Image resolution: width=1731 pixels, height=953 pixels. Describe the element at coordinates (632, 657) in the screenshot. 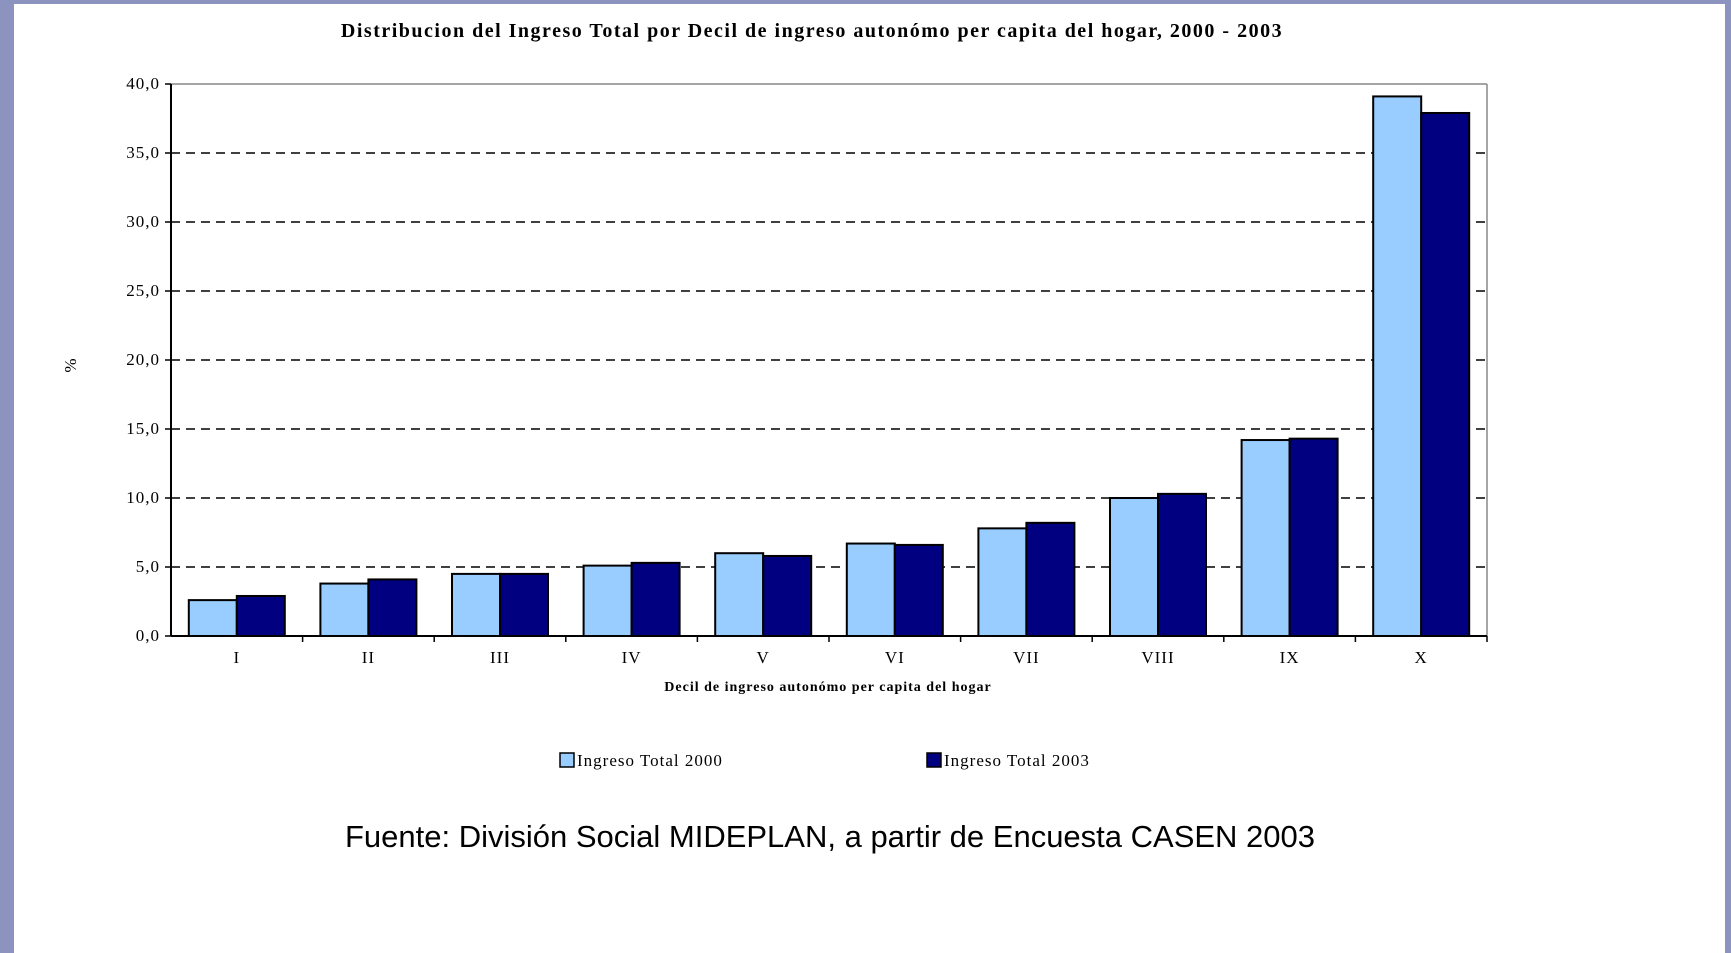

I see `x-tick-label: IV` at that location.